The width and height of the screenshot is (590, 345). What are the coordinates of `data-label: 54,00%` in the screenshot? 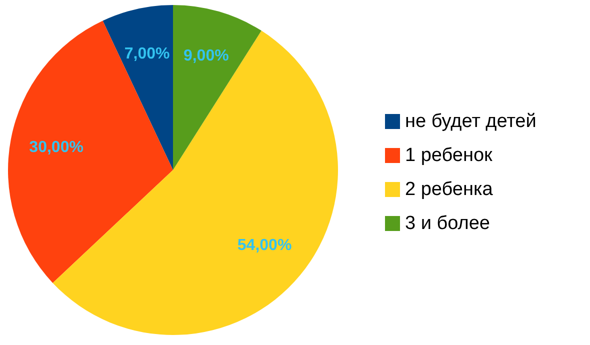 It's located at (264, 245).